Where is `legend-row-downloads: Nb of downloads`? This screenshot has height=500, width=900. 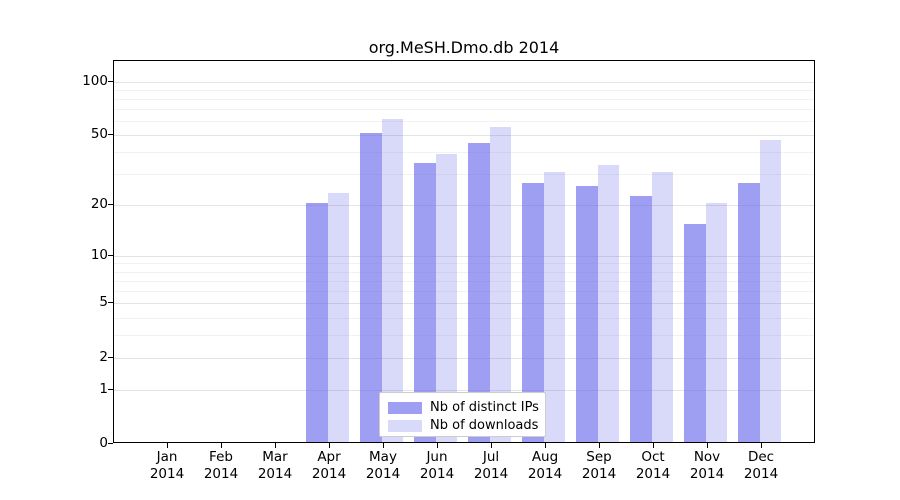 legend-row-downloads: Nb of downloads is located at coordinates (463, 425).